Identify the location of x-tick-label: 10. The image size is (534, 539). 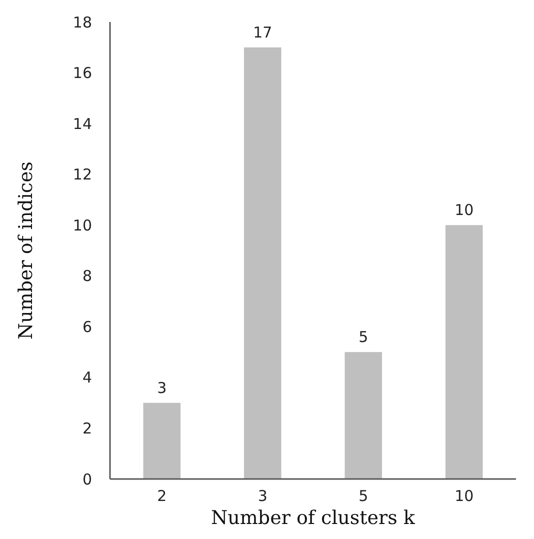
(464, 496).